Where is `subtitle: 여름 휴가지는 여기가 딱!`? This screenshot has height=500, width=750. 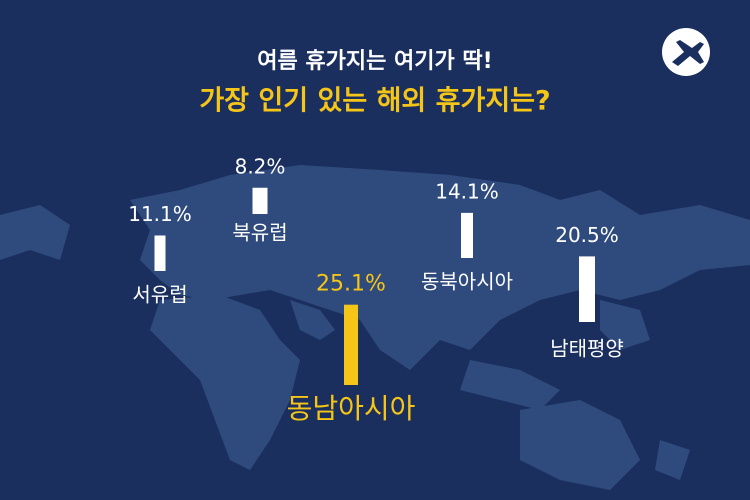
subtitle: 여름 휴가지는 여기가 딱! is located at coordinates (374, 61).